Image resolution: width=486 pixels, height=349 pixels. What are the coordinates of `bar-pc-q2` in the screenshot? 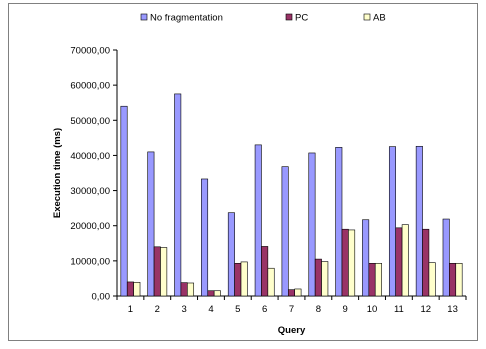 It's located at (157, 271).